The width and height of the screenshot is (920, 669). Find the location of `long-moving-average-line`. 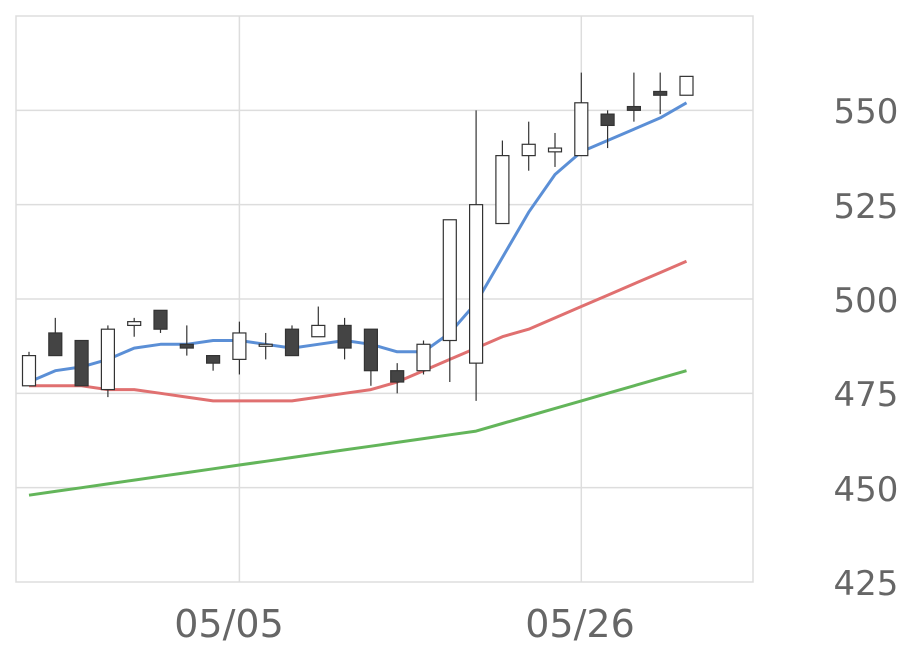

long-moving-average-line is located at coordinates (357, 433).